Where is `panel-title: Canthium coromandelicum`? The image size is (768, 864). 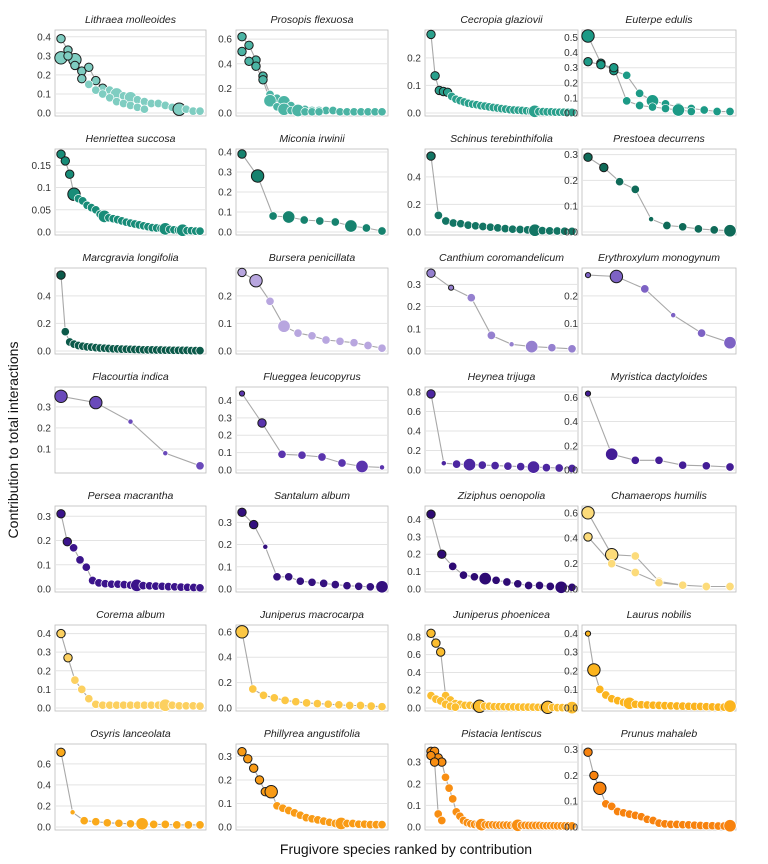
panel-title: Canthium coromandelicum is located at coordinates (501, 258).